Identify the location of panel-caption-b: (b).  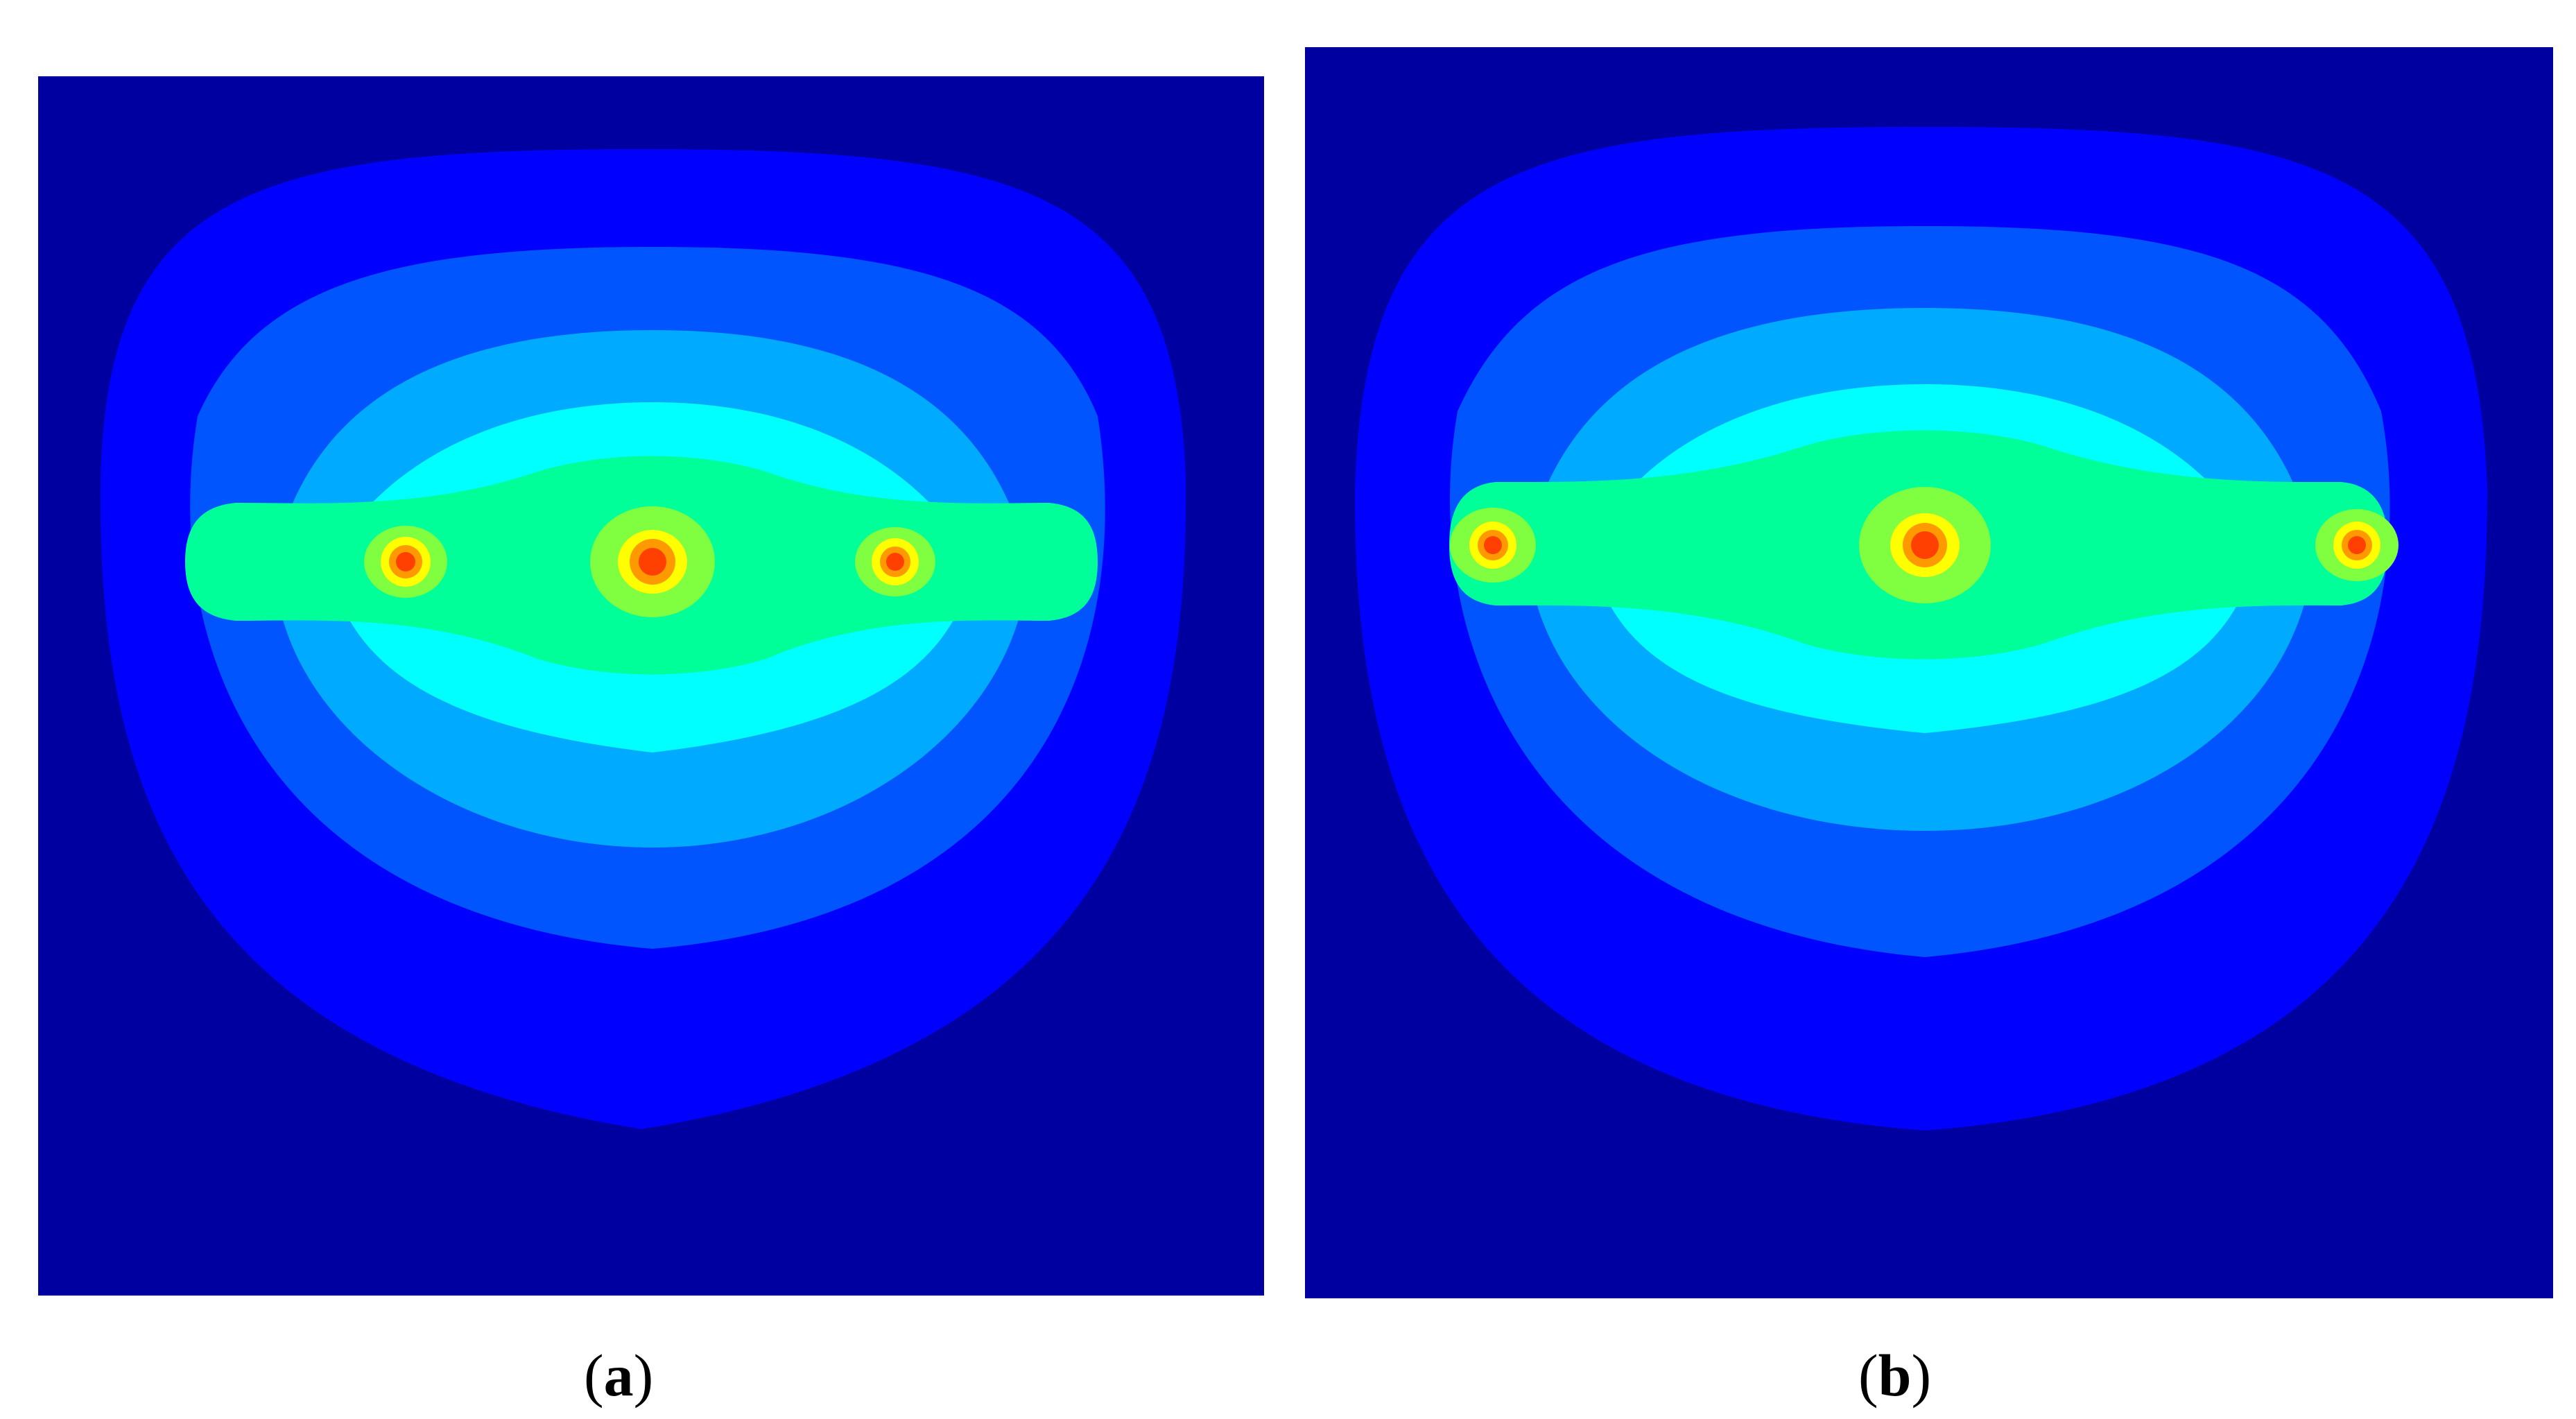
(1894, 1375).